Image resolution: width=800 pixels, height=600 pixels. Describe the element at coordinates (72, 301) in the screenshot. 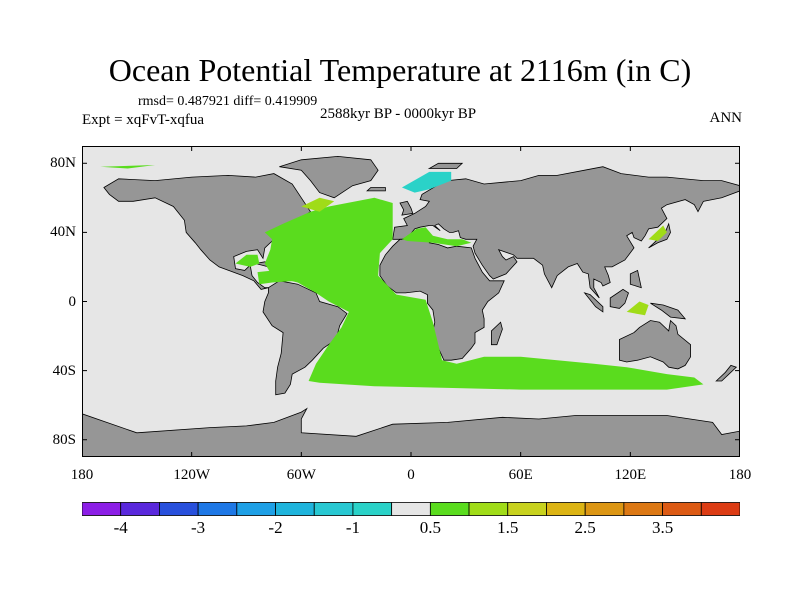

I see `y-tick-label: 0` at that location.